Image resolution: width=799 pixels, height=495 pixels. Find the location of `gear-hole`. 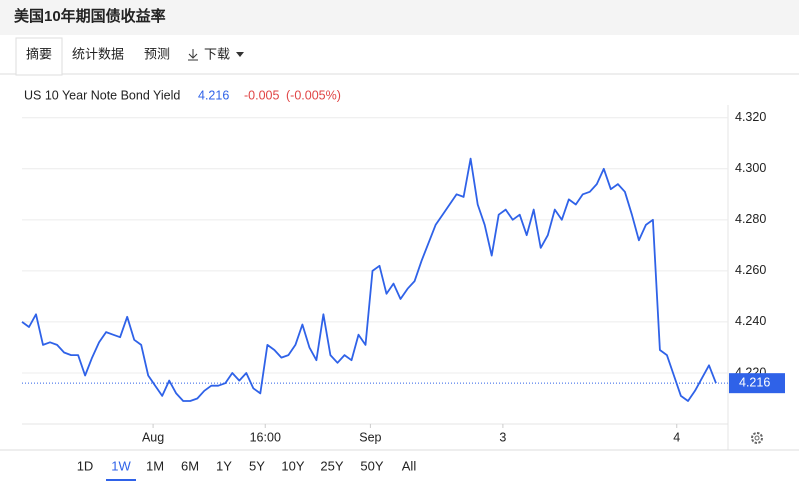

gear-hole is located at coordinates (757, 438).